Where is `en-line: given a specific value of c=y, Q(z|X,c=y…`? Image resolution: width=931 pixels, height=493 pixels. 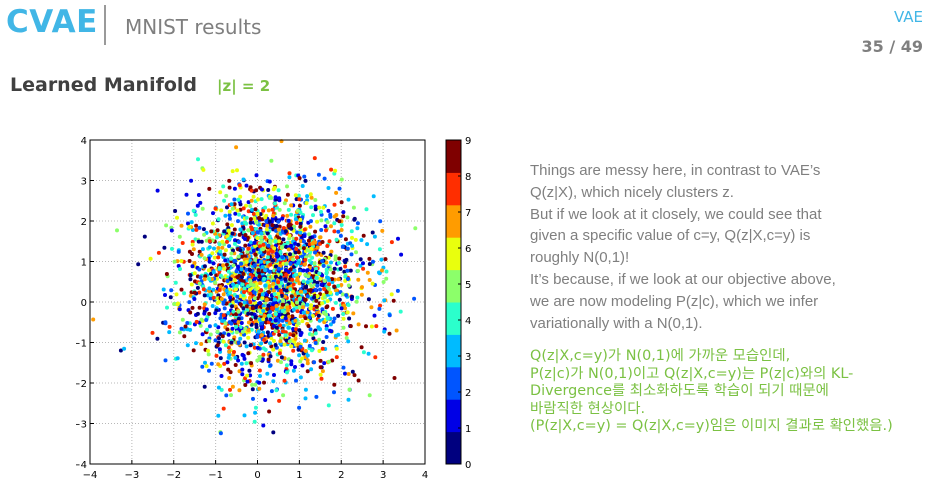 en-line: given a specific value of c=y, Q(z|X,c=y… is located at coordinates (670, 236).